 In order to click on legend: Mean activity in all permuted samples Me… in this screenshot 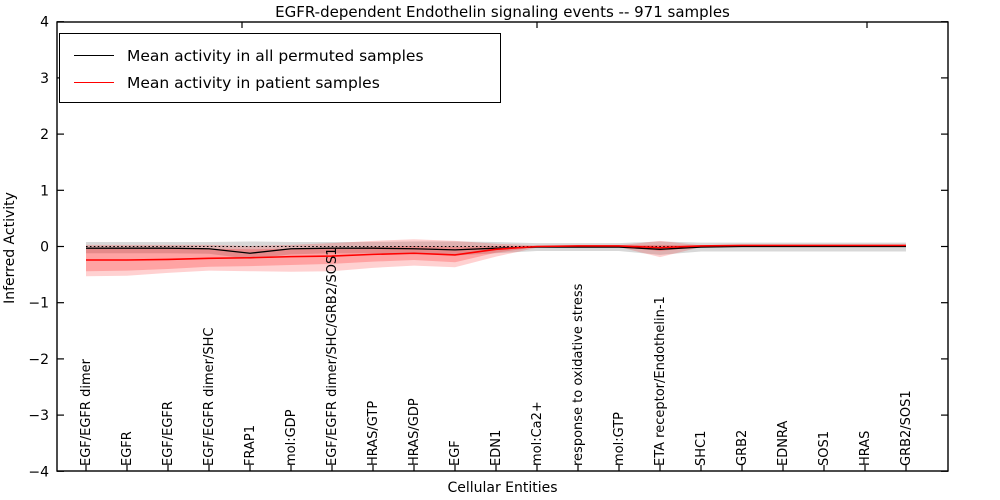, I will do `click(280, 68)`.